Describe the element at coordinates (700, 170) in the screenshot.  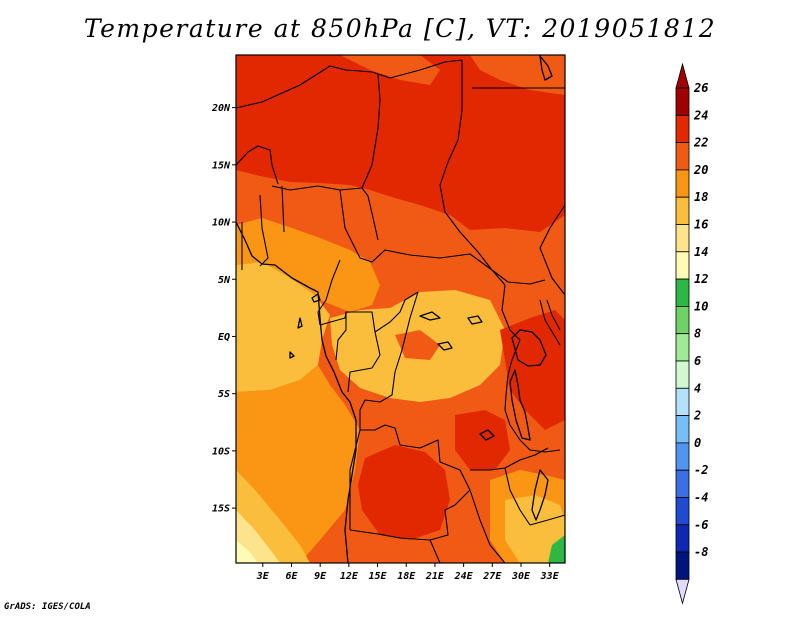
I see `colorbar-label: 20` at that location.